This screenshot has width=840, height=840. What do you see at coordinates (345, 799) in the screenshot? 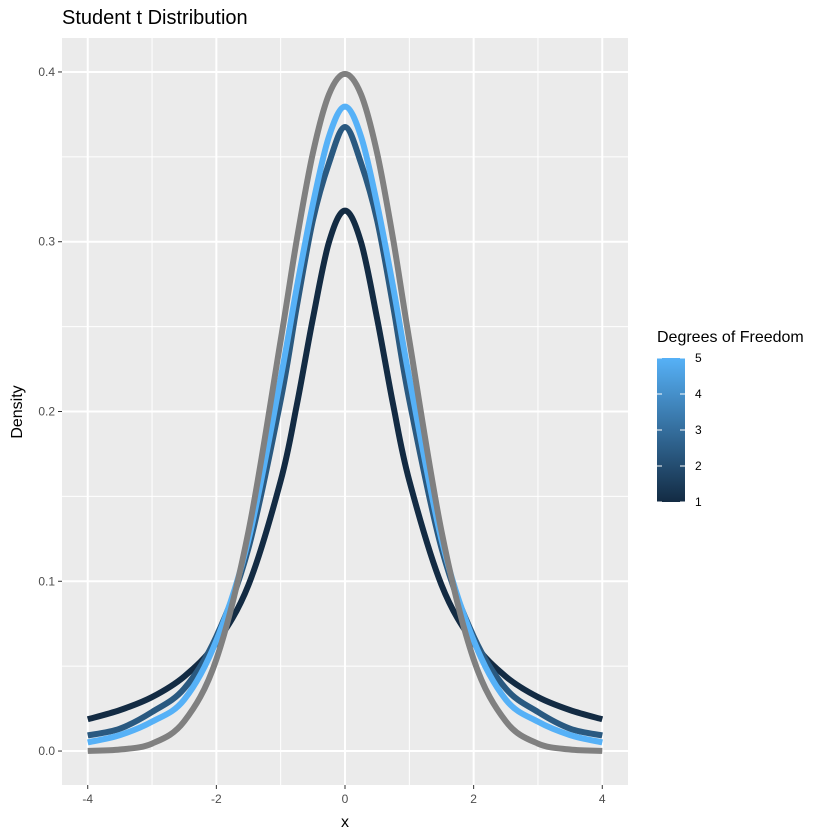
I see `x-tick-label: 0` at bounding box center [345, 799].